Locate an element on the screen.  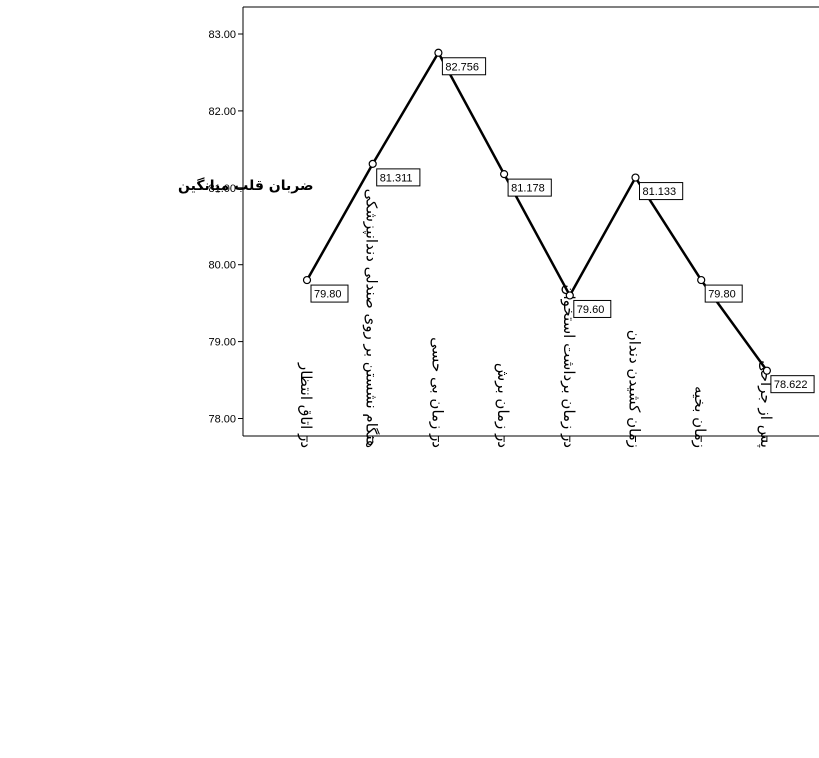
x-tick-label: در زمان برداشت استخوان is located at coordinates (569, 366).